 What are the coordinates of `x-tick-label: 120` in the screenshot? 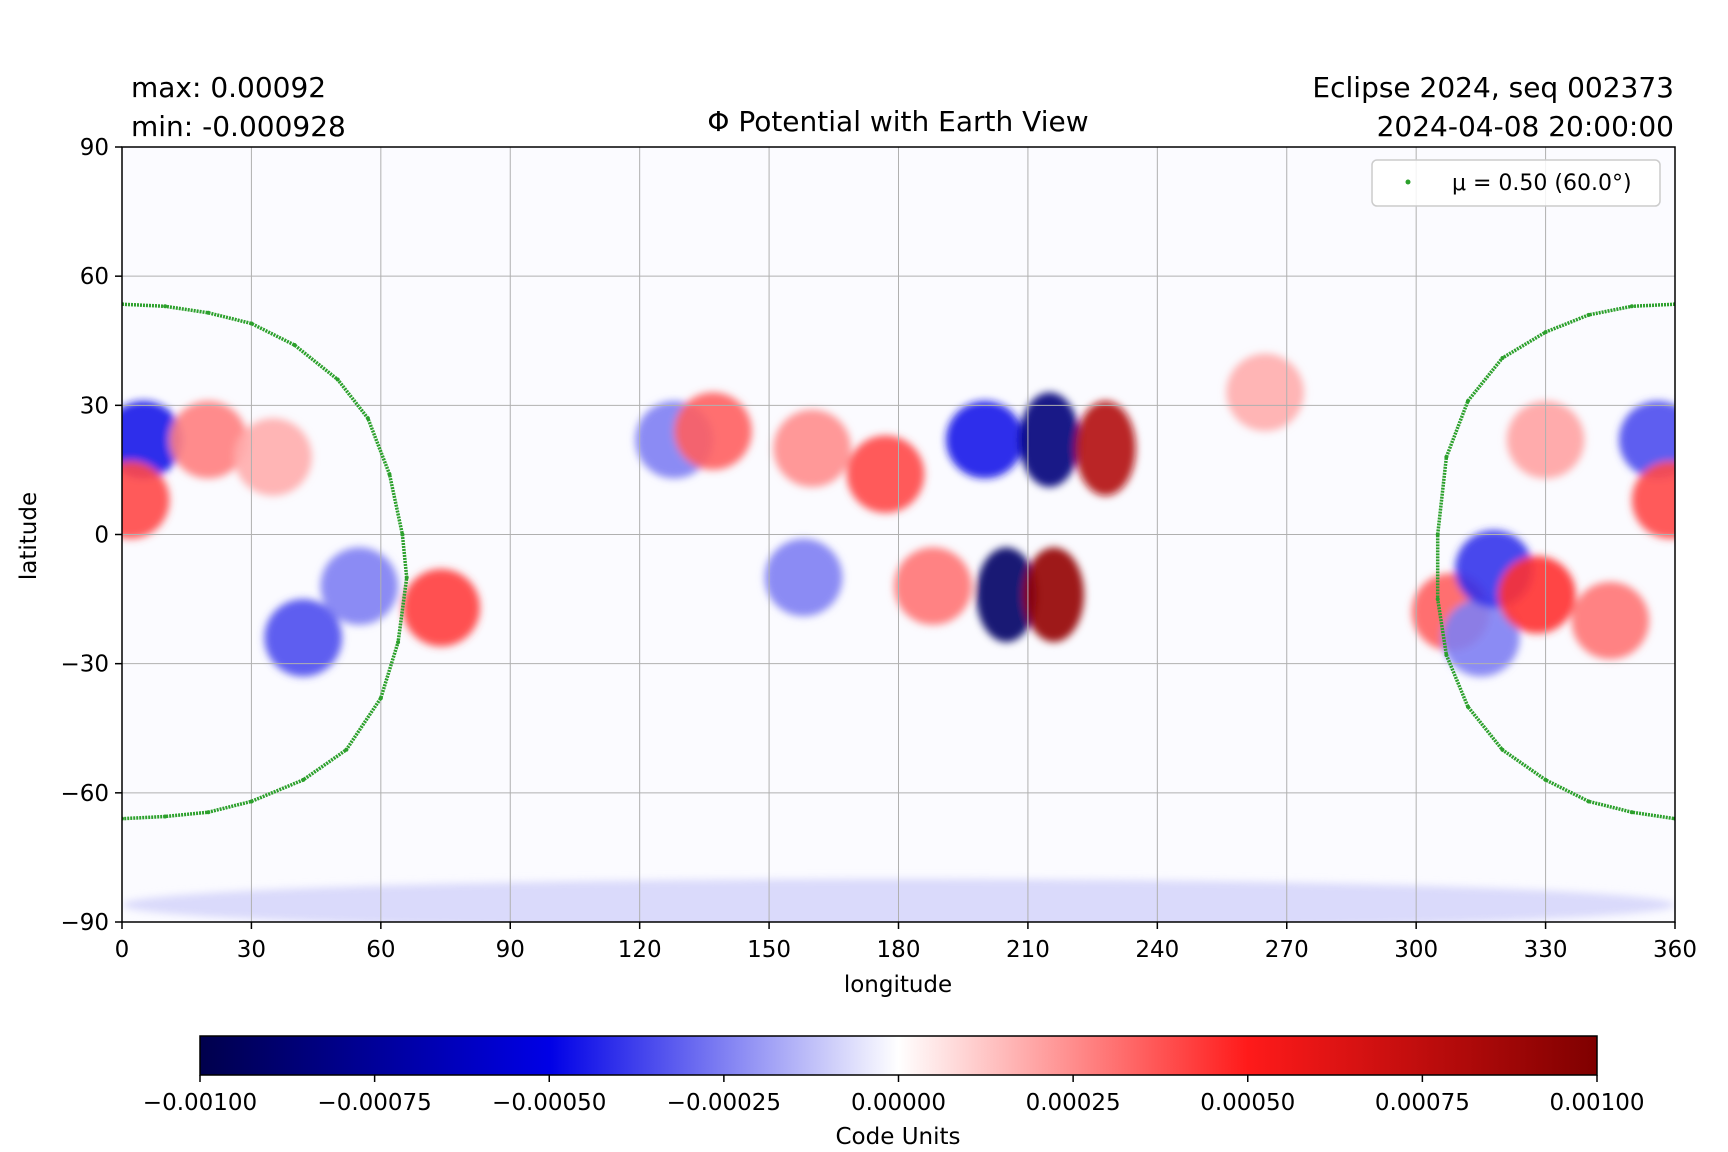 It's located at (640, 950).